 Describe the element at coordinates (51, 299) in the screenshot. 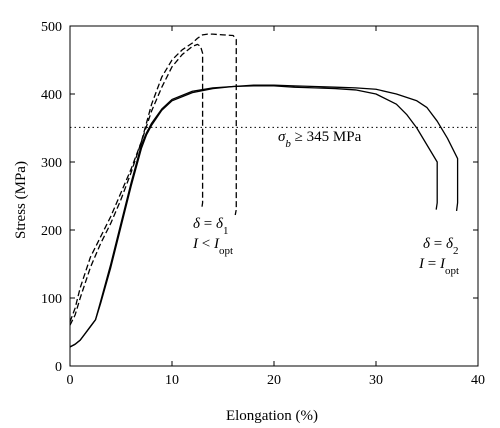

I see `y-tick-label: 100` at that location.